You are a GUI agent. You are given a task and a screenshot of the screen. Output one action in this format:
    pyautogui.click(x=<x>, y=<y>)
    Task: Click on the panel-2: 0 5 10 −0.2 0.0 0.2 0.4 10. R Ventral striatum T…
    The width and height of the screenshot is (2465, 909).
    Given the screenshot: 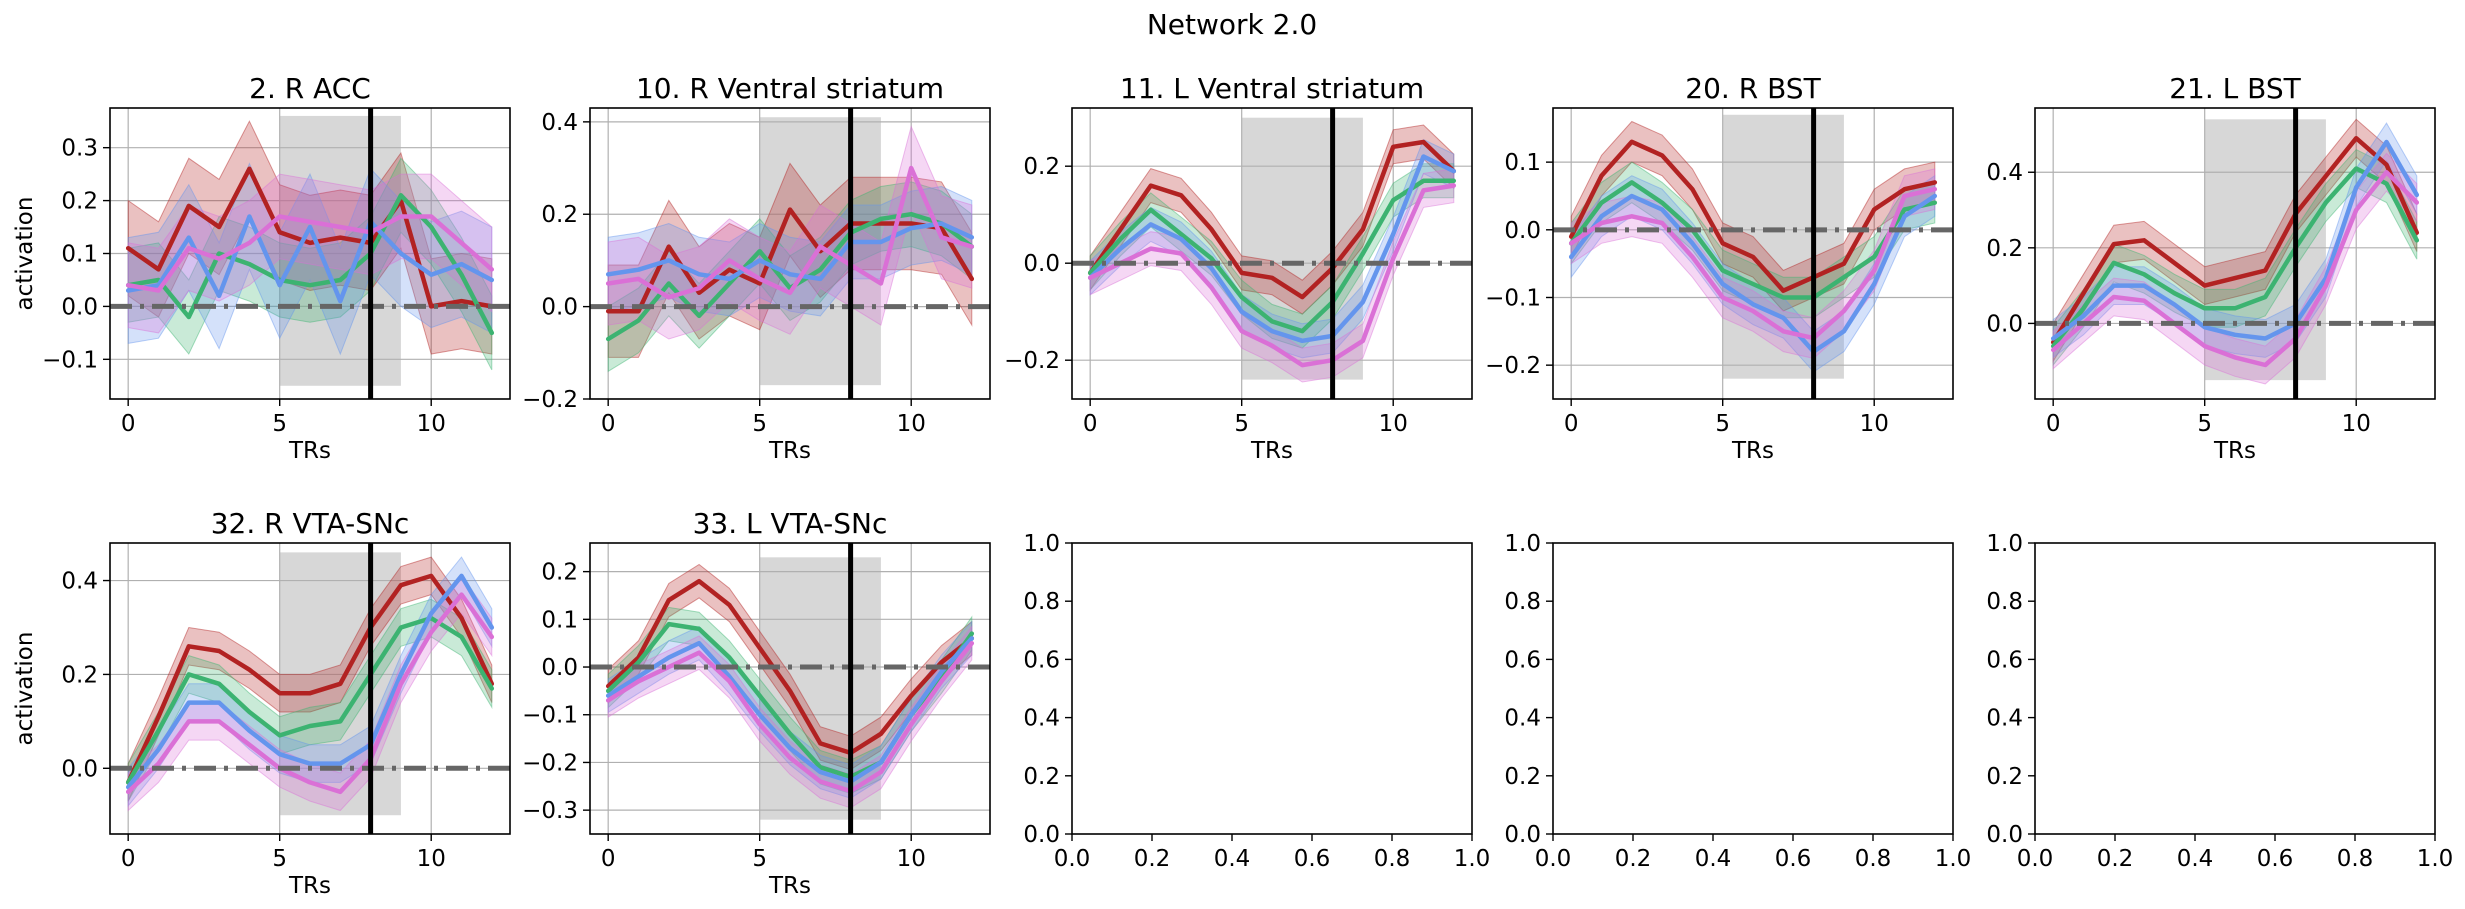 What is the action you would take?
    pyautogui.click(x=756, y=268)
    